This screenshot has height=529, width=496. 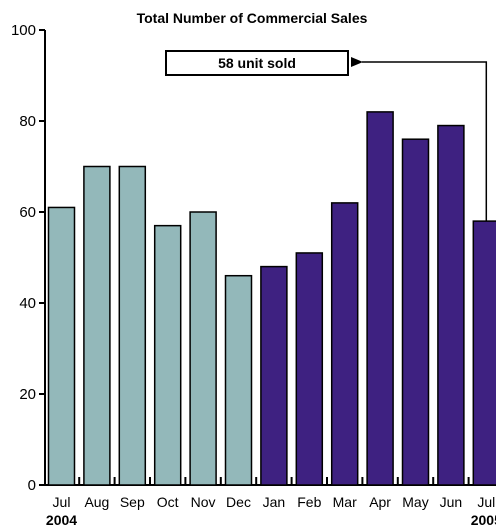 I want to click on x-tick-label: Jun, so click(x=451, y=502).